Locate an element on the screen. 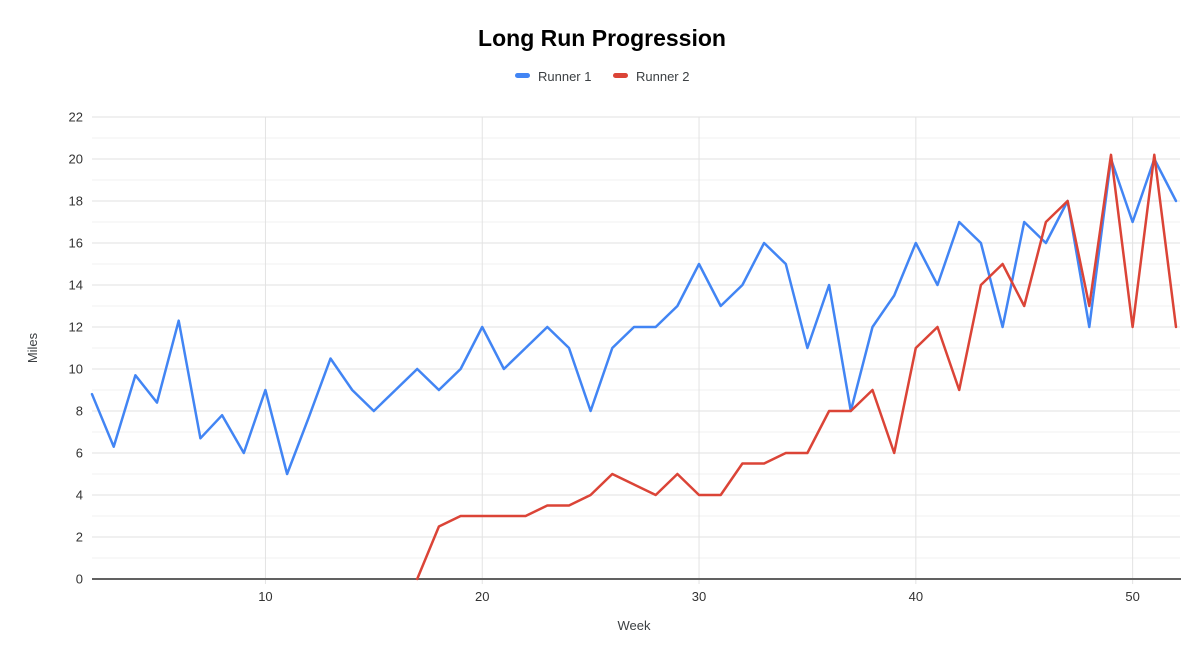 This screenshot has height=669, width=1200. y-tick-label: 12 is located at coordinates (76, 327).